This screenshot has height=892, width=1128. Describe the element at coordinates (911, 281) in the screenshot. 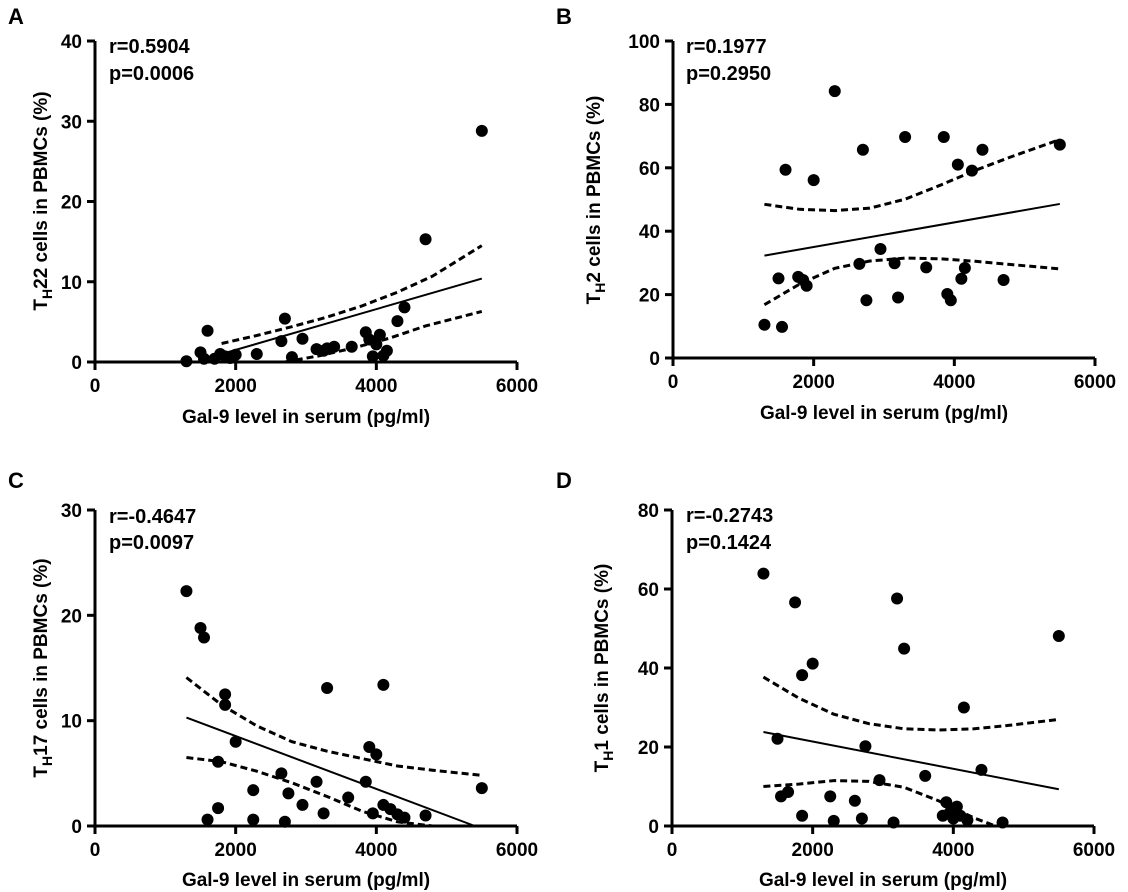

I see `ci-lower-curve` at that location.